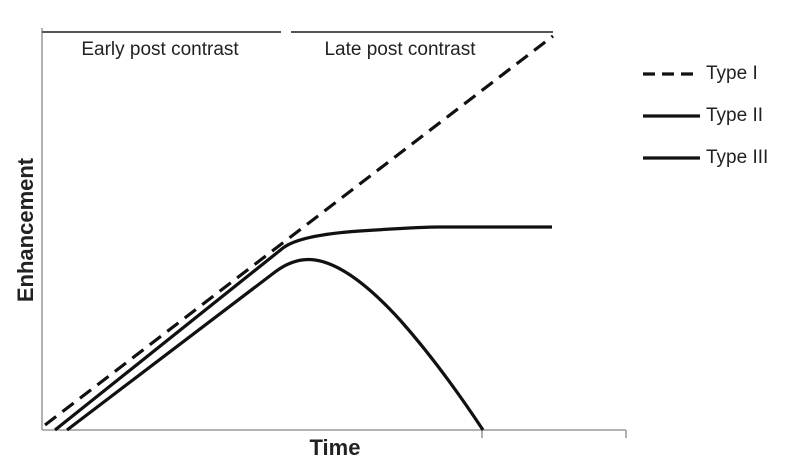 This screenshot has height=472, width=799. What do you see at coordinates (732, 73) in the screenshot?
I see `legend-label: Type I` at bounding box center [732, 73].